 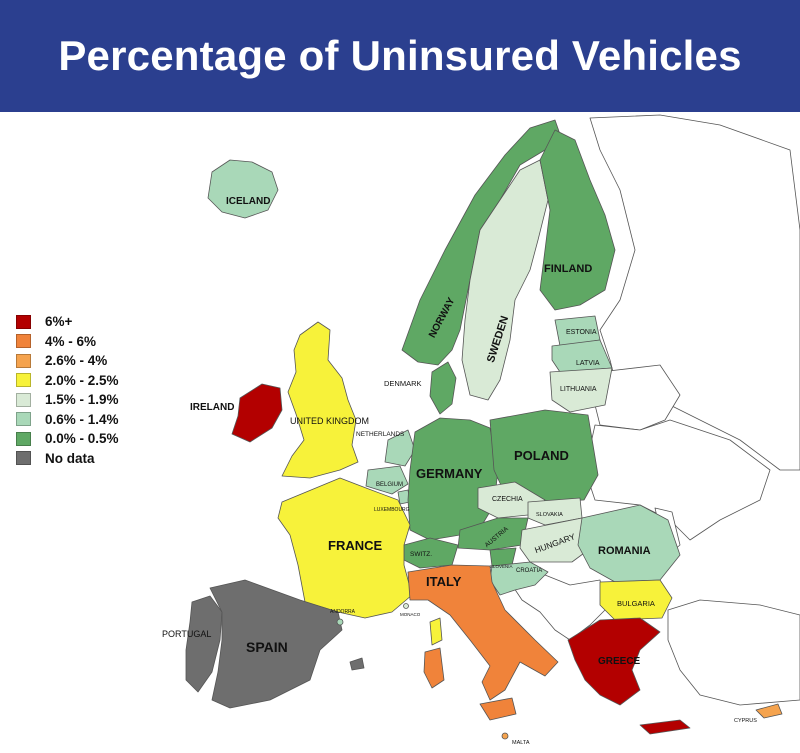 I want to click on label-estonia: ESTONIA, so click(x=581, y=332).